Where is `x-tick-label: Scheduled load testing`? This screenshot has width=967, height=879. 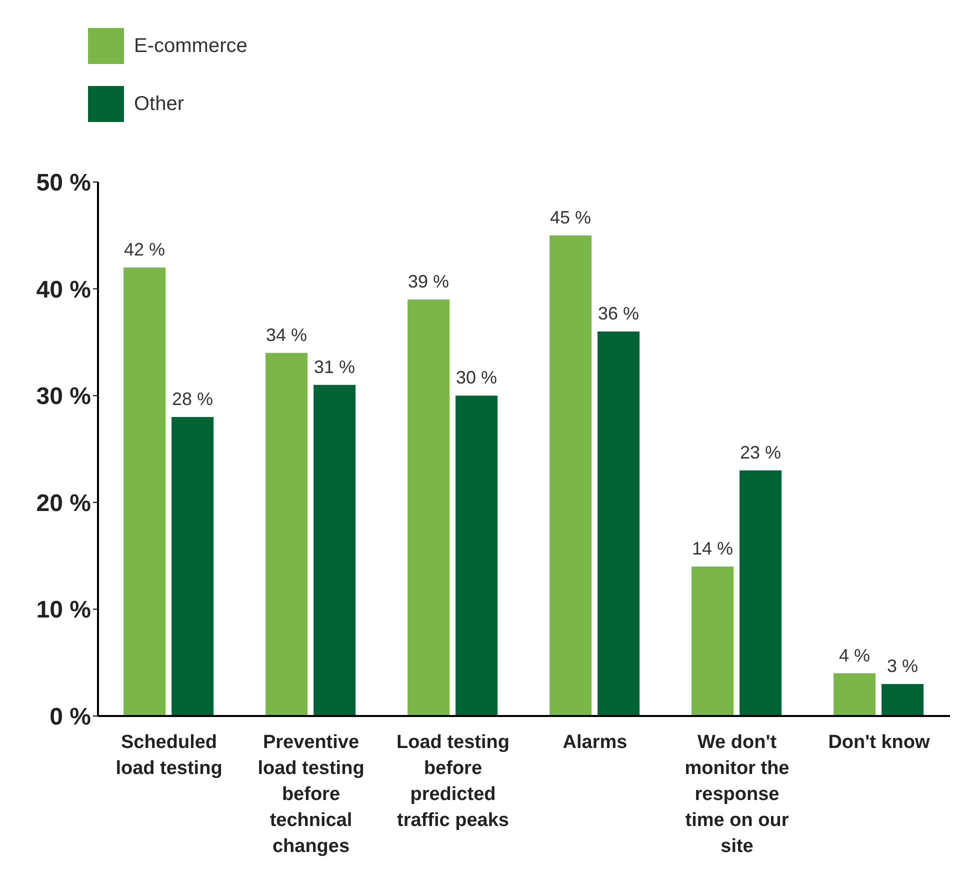
x-tick-label: Scheduled load testing is located at coordinates (169, 755).